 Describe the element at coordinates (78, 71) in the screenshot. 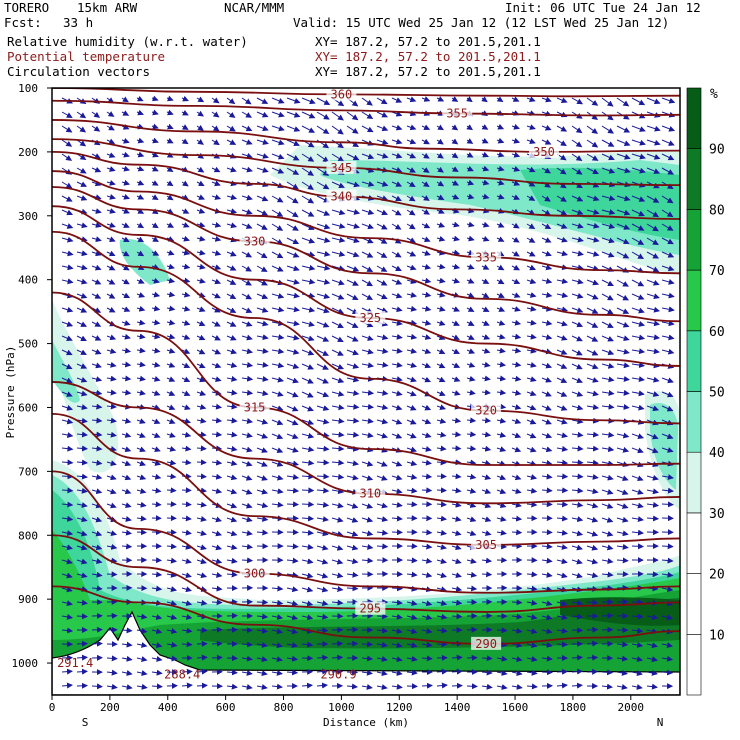

I see `field-name-vectors: Circulation vectors` at that location.